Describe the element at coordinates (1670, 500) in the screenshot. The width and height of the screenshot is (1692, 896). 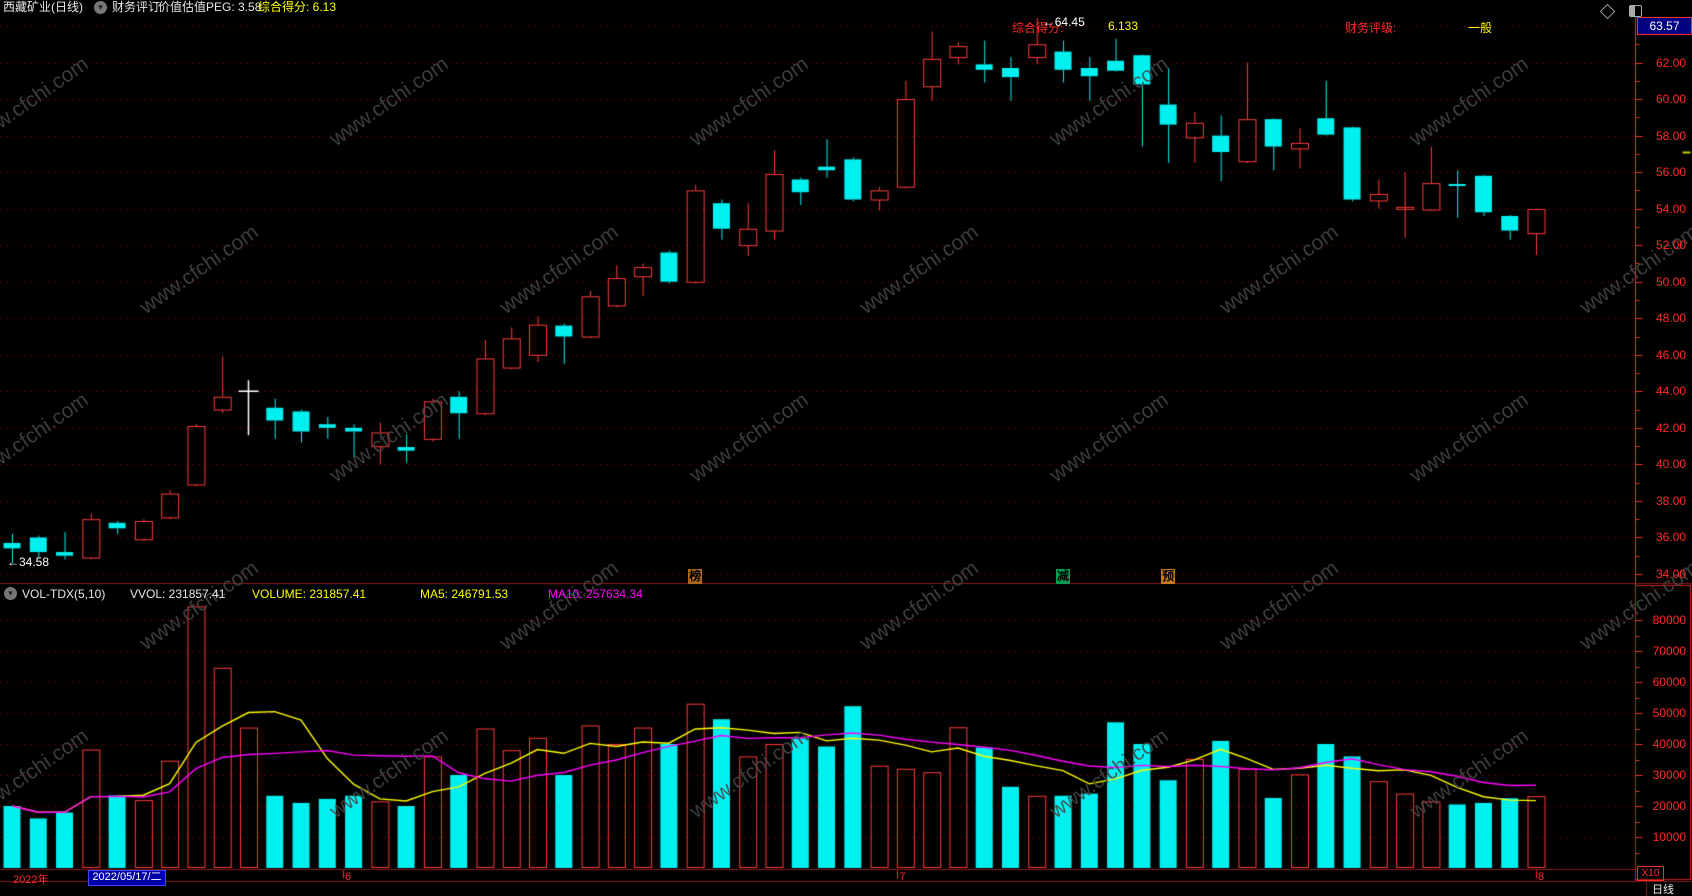
I see `price-axis-label: 38.00` at that location.